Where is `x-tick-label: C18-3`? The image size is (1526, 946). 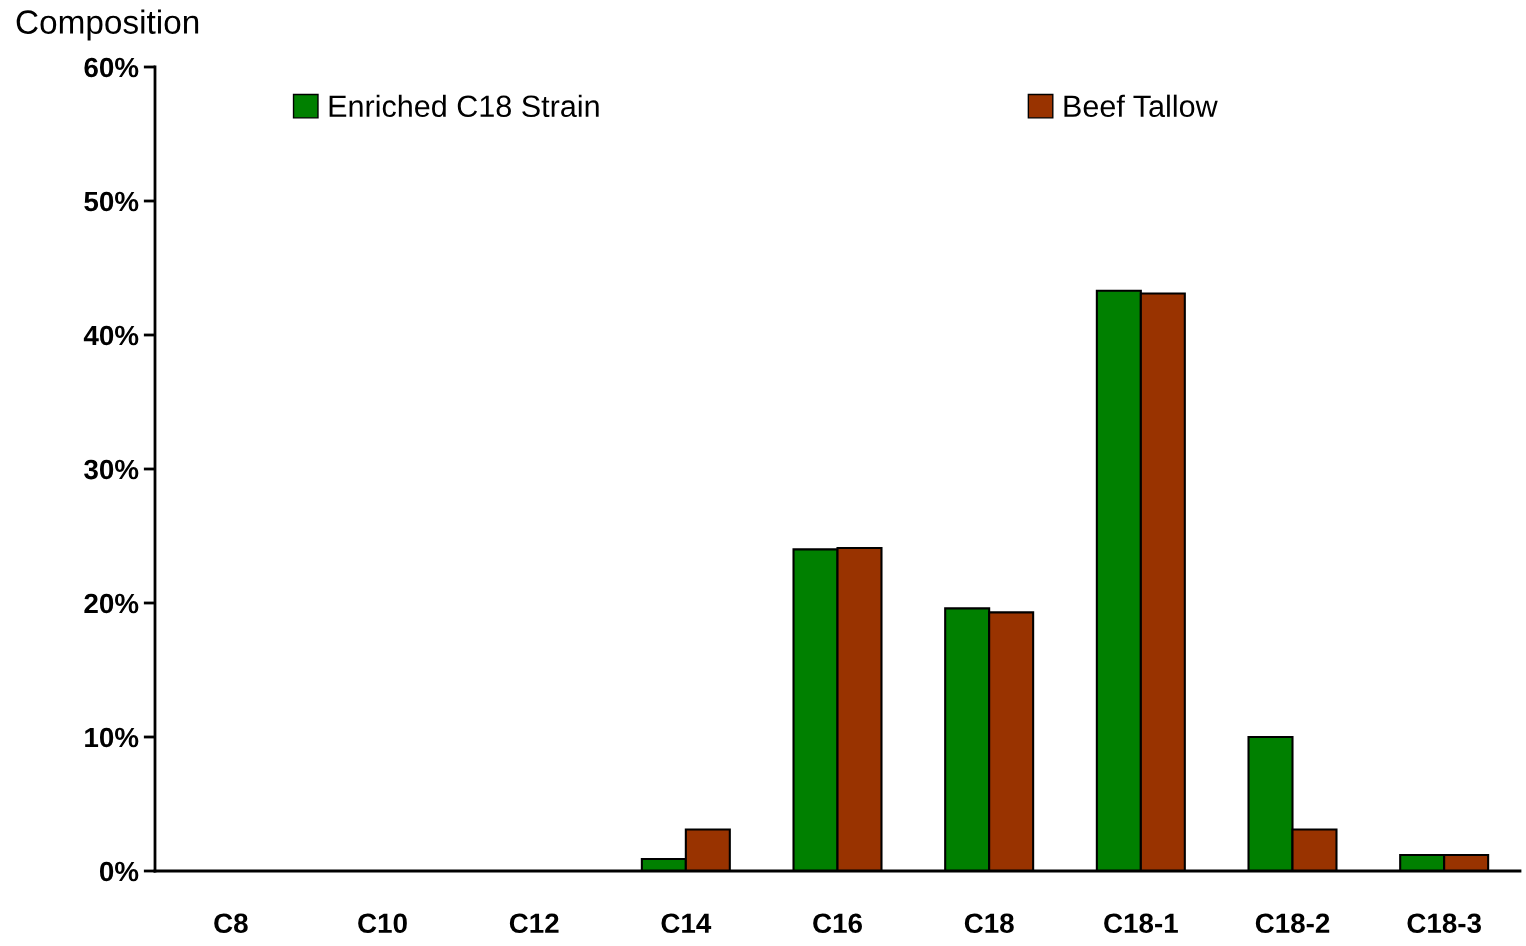
x-tick-label: C18-3 is located at coordinates (1444, 923).